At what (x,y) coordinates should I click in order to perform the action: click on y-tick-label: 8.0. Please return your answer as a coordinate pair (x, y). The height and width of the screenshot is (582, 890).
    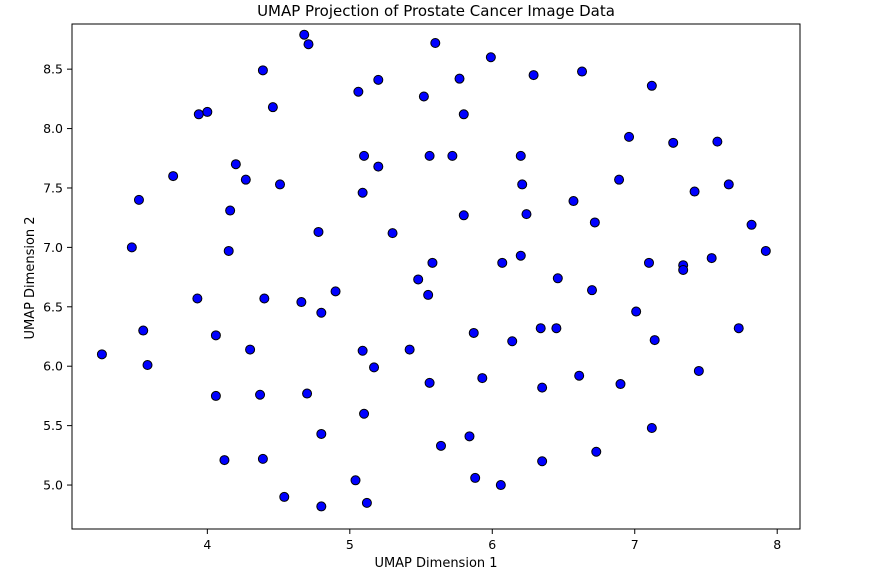
    Looking at the image, I should click on (53, 128).